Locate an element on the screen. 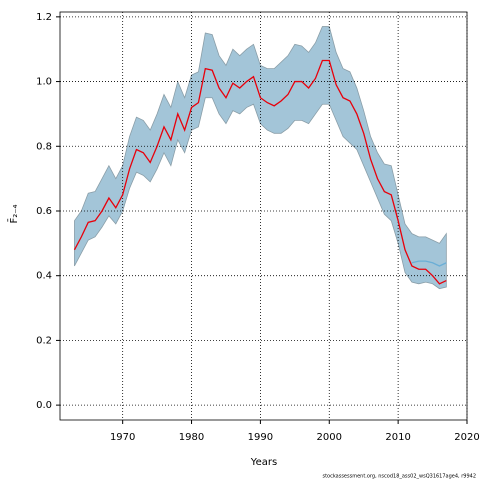 Image resolution: width=480 pixels, height=480 pixels. x-tick-label: 2000 is located at coordinates (329, 437).